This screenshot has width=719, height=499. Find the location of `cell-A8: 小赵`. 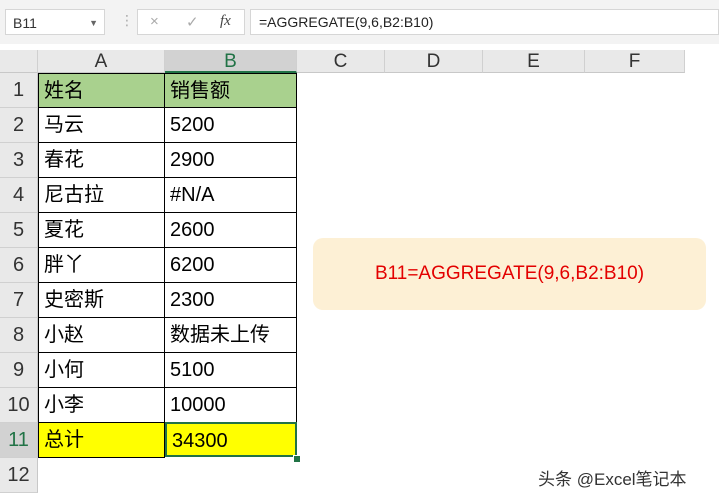

cell-A8: 小赵 is located at coordinates (101, 335).